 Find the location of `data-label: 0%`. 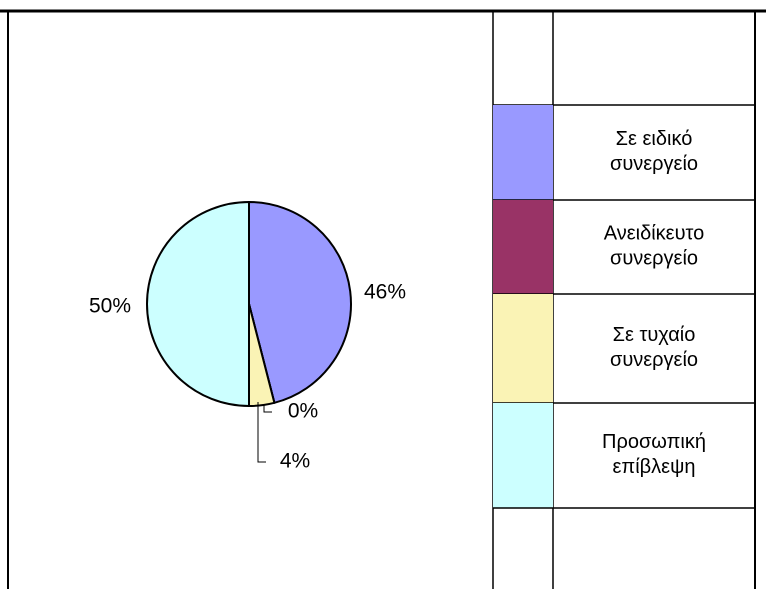

data-label: 0% is located at coordinates (303, 411).